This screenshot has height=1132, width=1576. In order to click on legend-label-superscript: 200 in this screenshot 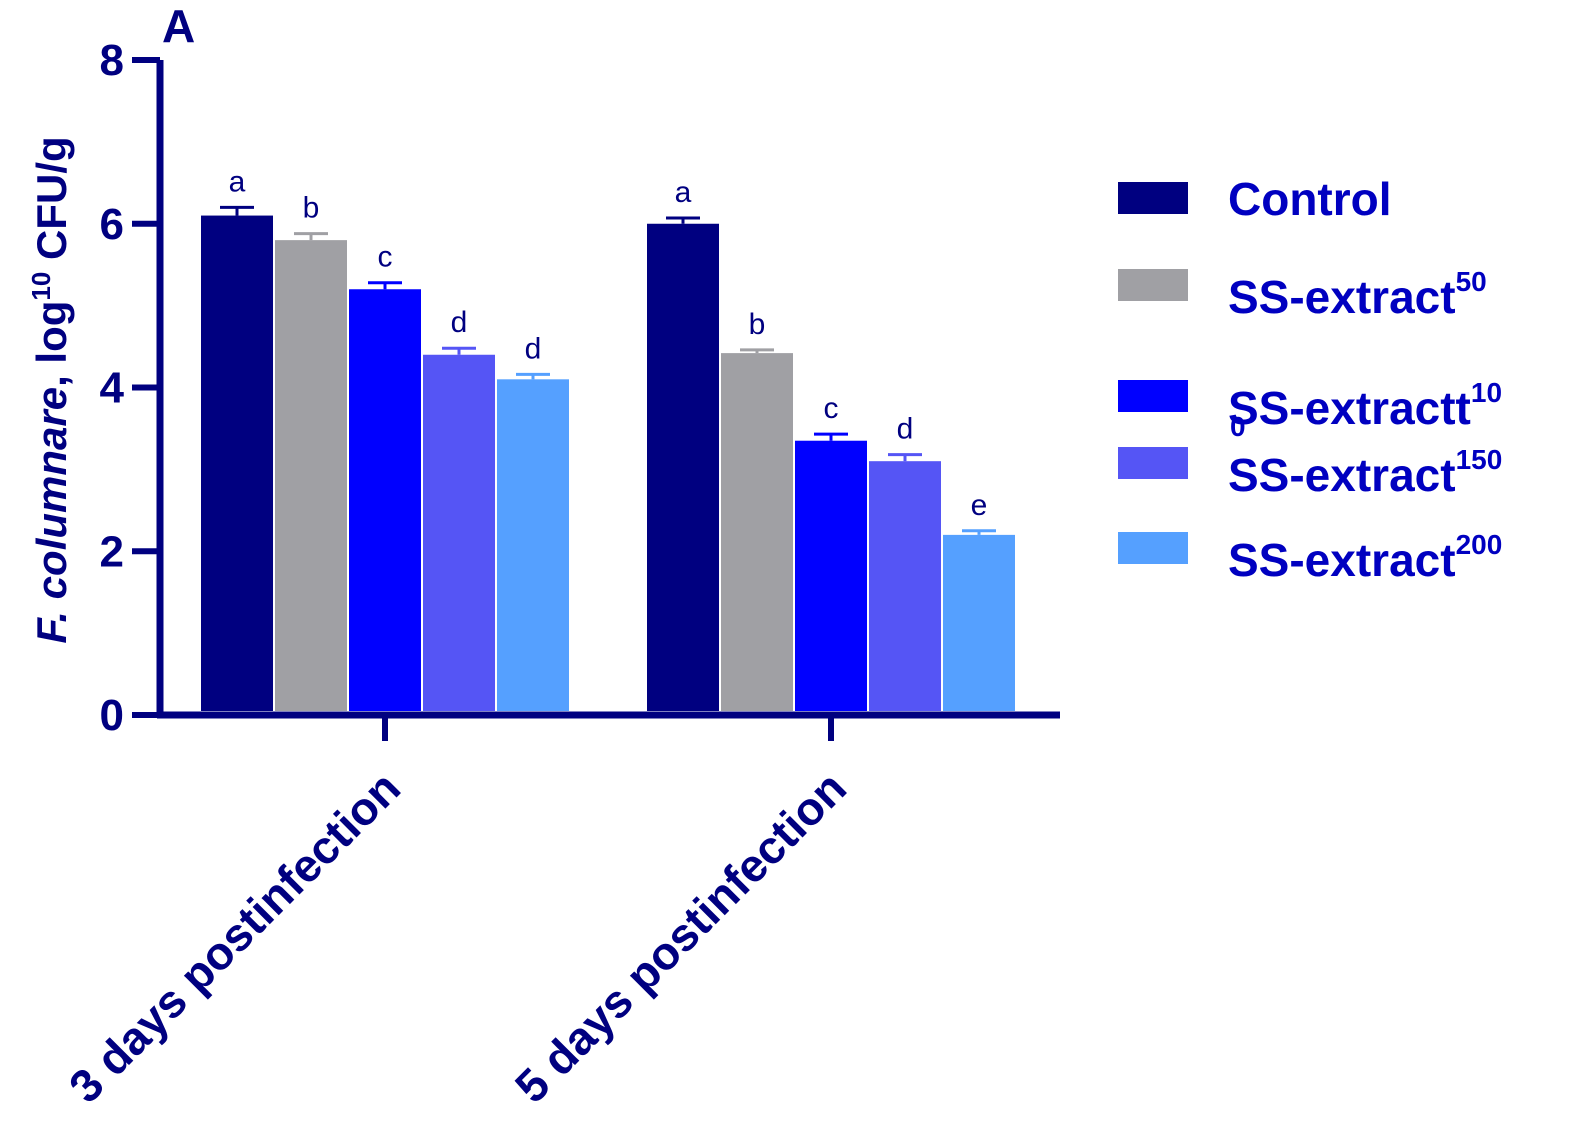, I will do `click(1479, 544)`.